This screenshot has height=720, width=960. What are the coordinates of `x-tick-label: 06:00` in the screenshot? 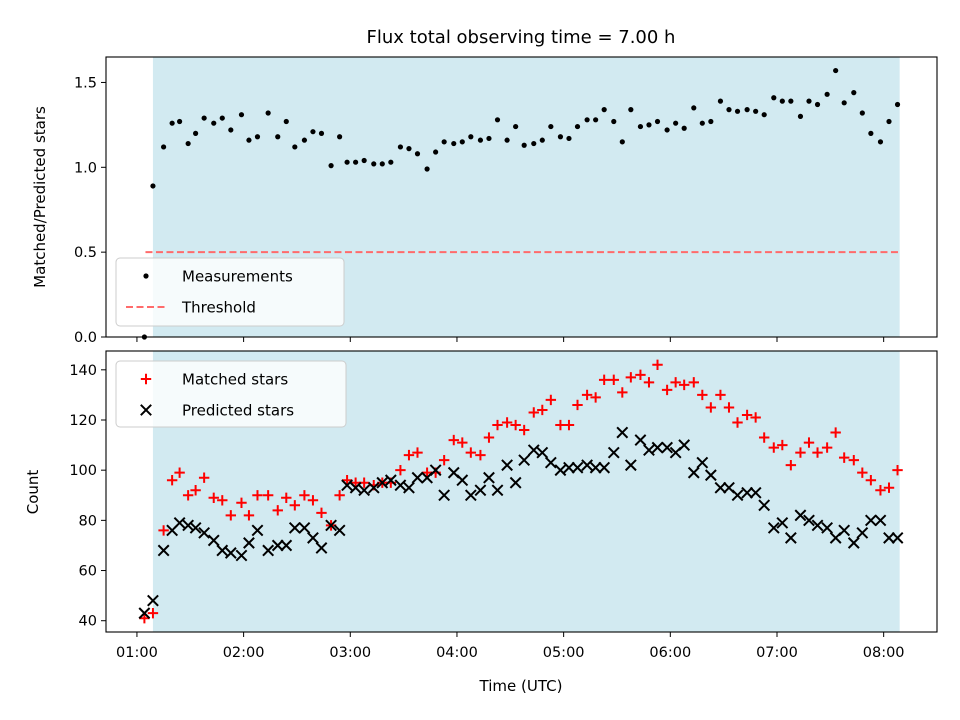 It's located at (670, 653).